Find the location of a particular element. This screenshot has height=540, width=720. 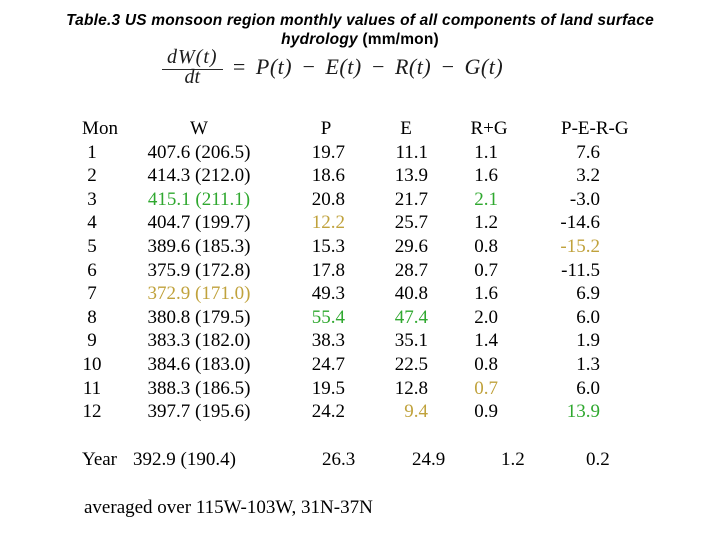

equation-numerator: dW(t) is located at coordinates (192, 58).